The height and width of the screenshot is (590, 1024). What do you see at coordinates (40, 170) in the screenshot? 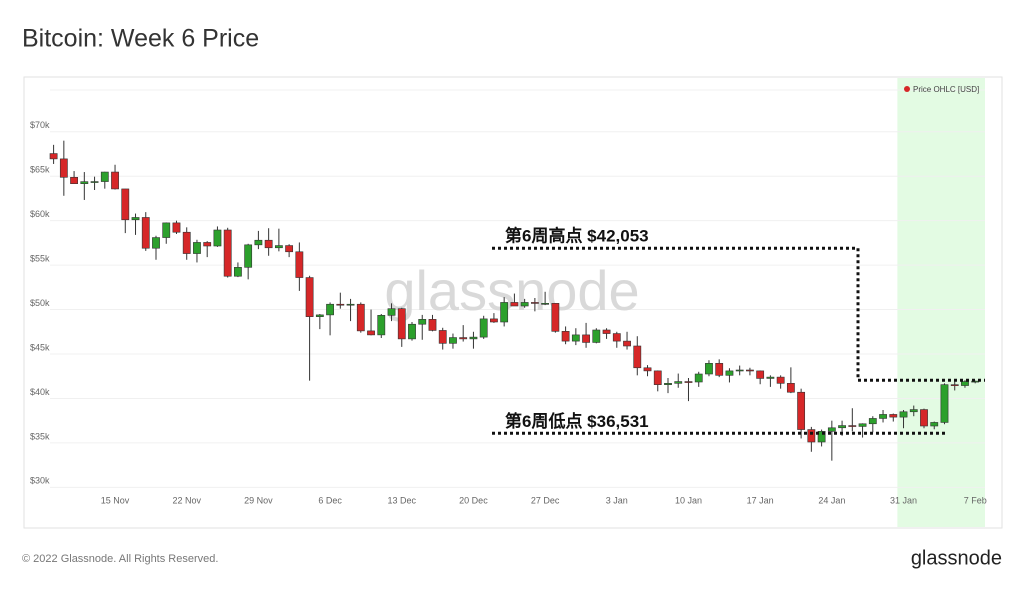
I see `y-tick-label: $65k` at bounding box center [40, 170].